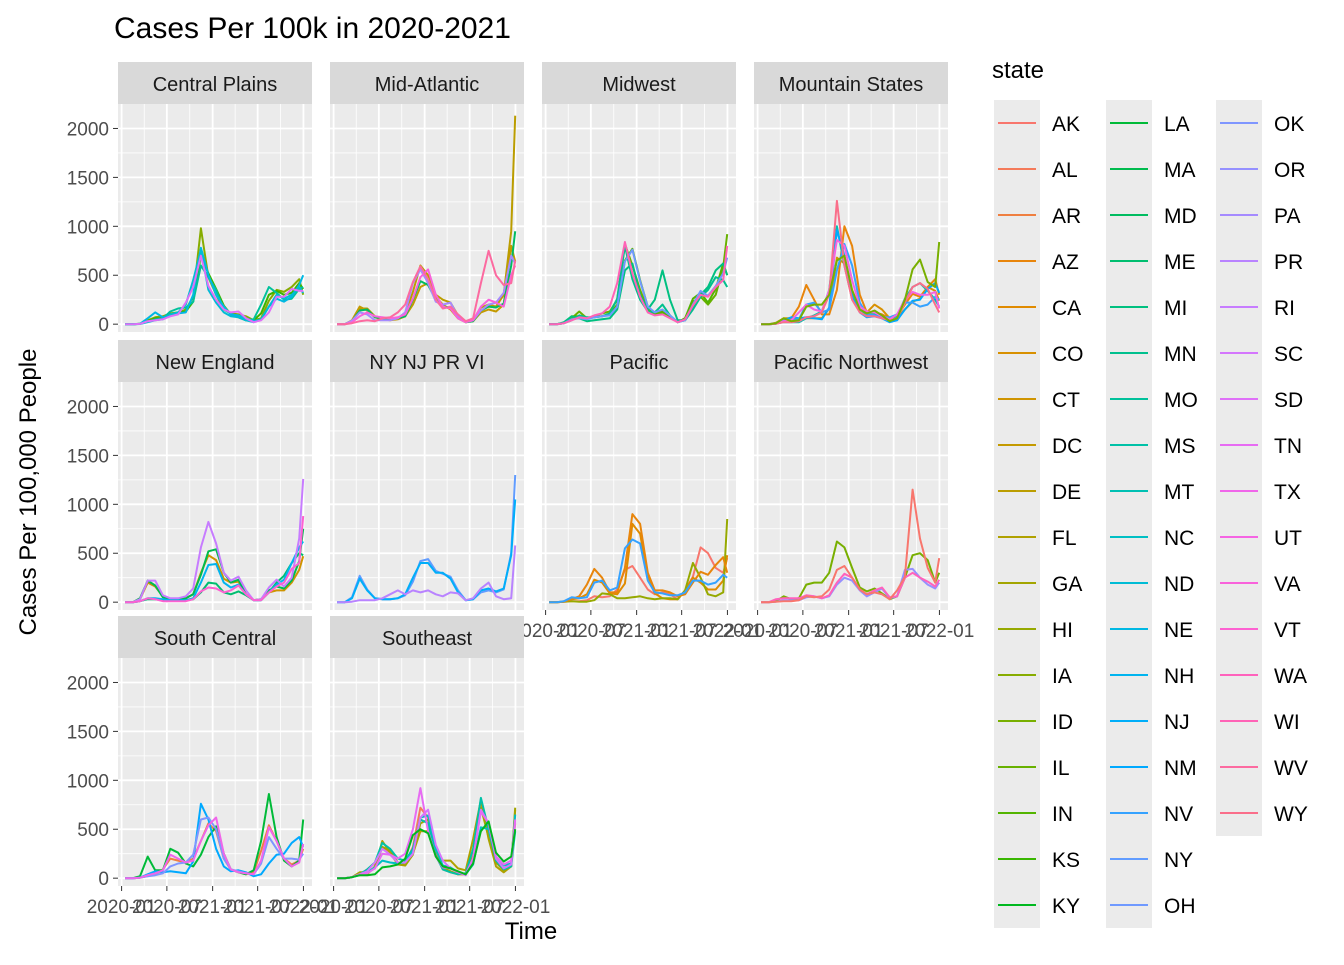  I want to click on series-line-tx, so click(215, 848).